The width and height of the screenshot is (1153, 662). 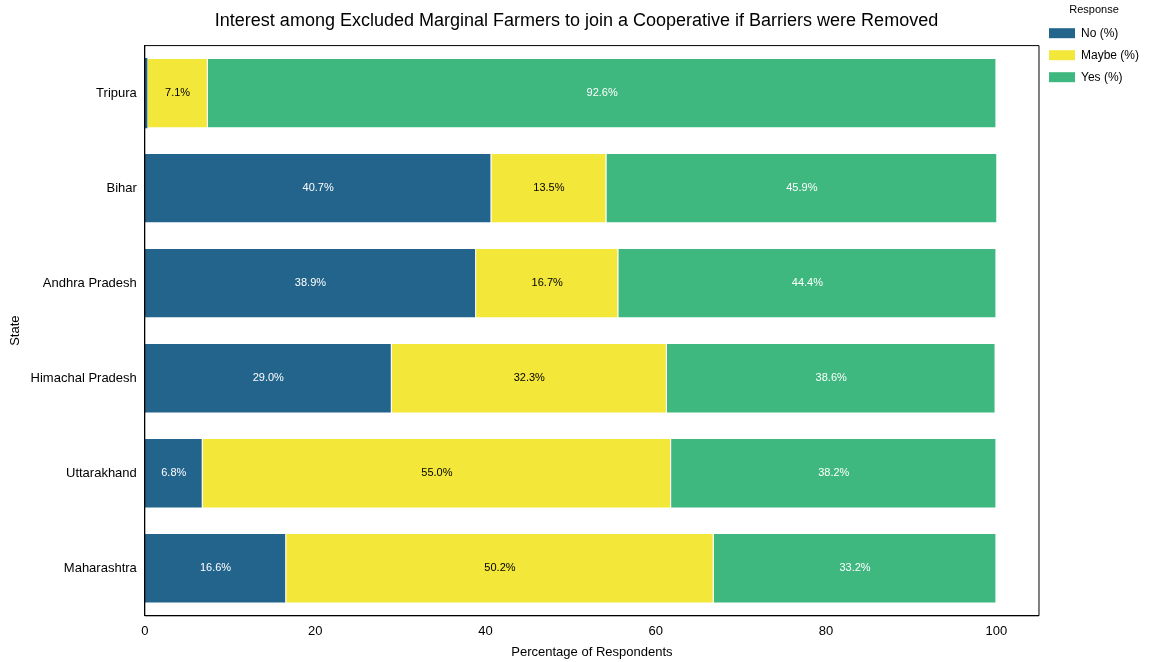 What do you see at coordinates (834, 472) in the screenshot?
I see `data-label: 38.2%` at bounding box center [834, 472].